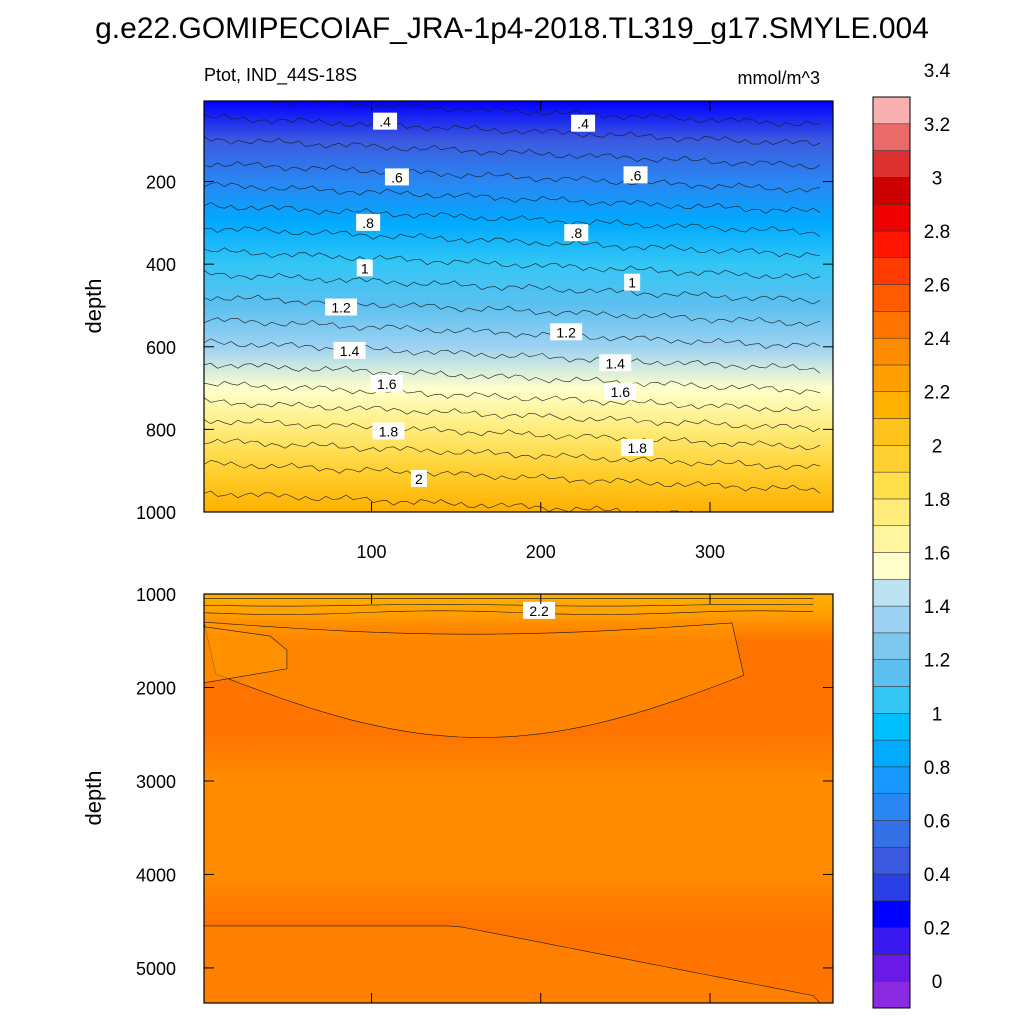  What do you see at coordinates (937, 821) in the screenshot?
I see `colorbar-label: 0.6` at bounding box center [937, 821].